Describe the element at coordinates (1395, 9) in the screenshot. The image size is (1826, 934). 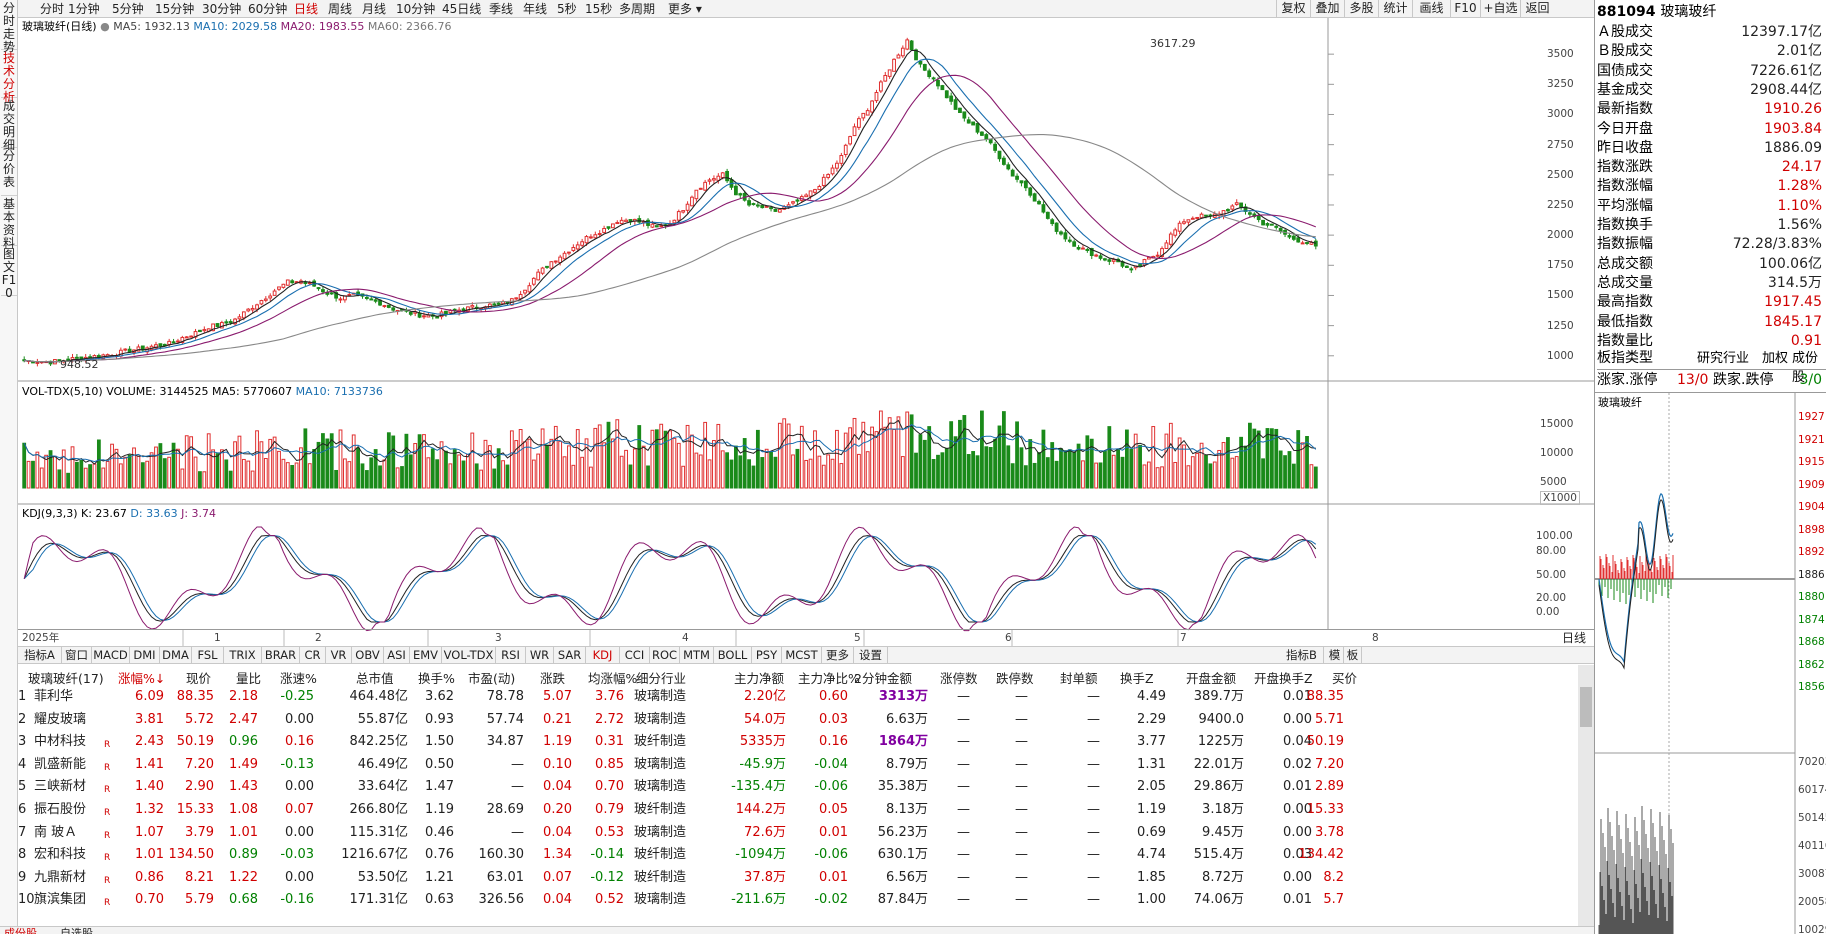
I see `stats-button: 统计` at that location.